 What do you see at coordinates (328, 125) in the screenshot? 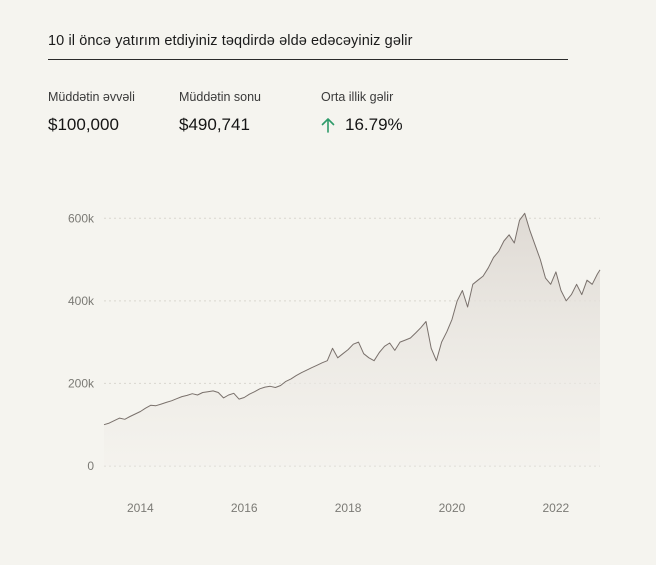
I see `arrow-up-icon` at bounding box center [328, 125].